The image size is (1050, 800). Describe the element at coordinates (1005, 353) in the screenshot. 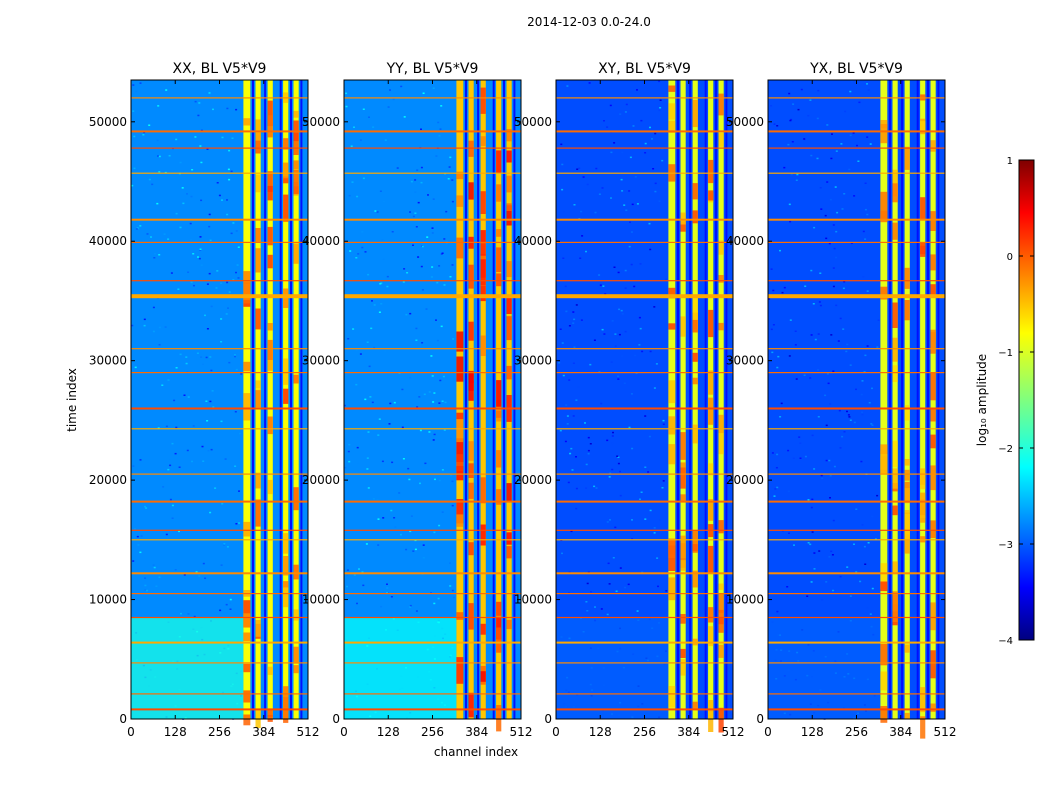

I see `colorbar-tick-label: −1` at that location.